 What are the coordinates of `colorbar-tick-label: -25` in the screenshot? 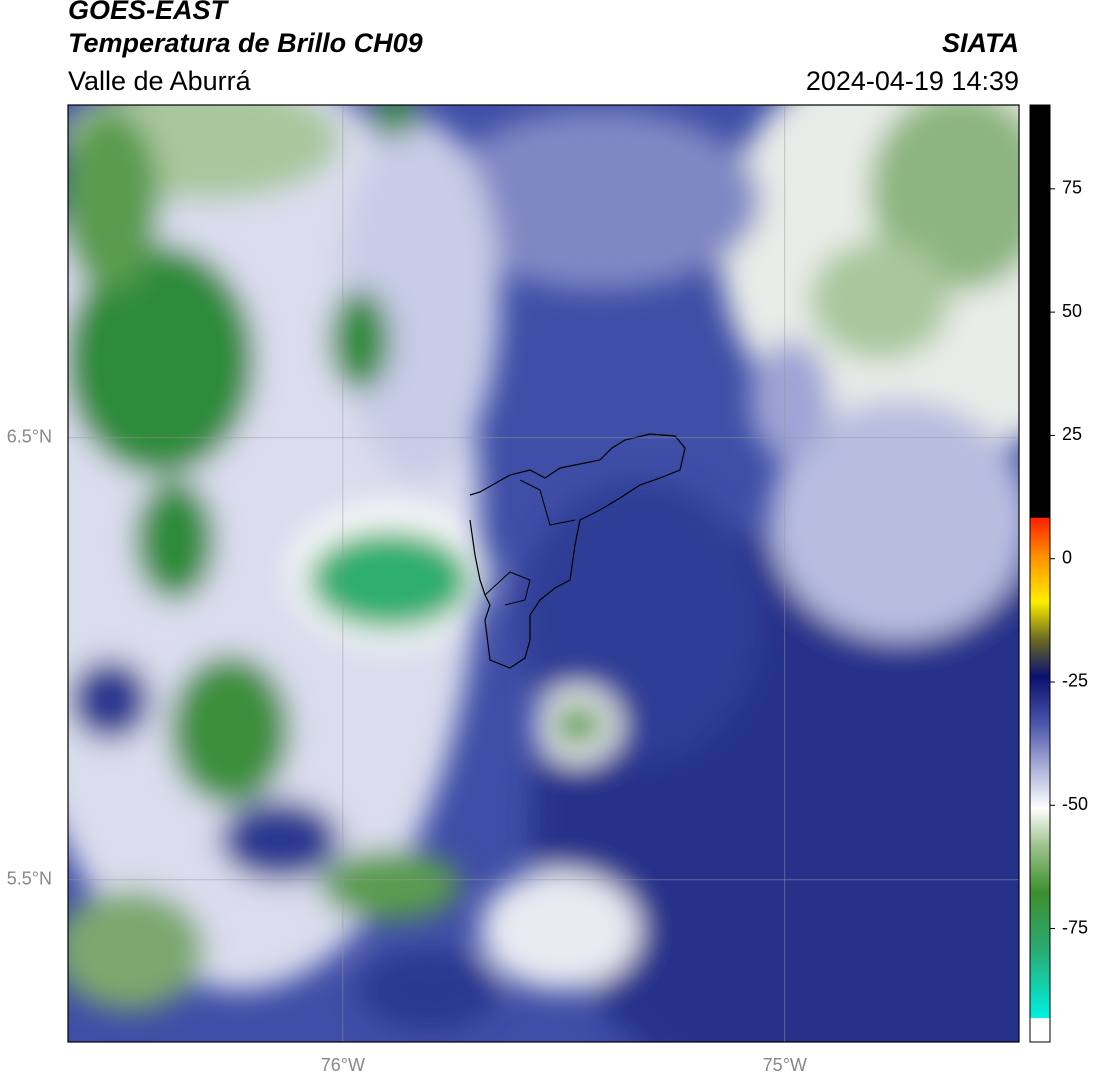 It's located at (1075, 681).